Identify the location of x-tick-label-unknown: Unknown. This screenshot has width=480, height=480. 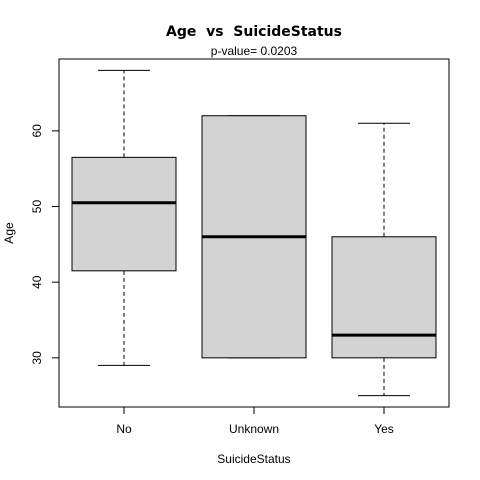
(254, 429).